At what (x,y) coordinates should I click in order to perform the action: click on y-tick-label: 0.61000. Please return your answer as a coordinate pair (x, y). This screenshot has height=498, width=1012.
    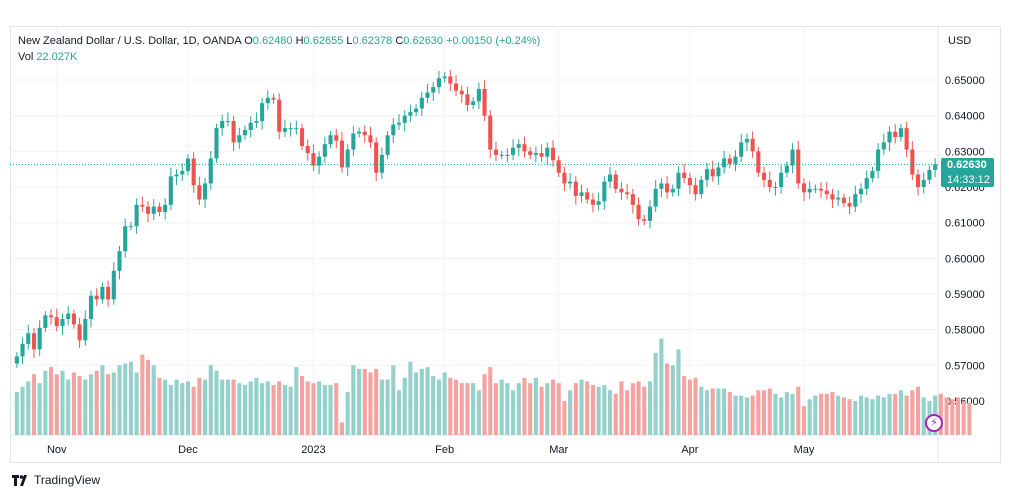
    Looking at the image, I should click on (965, 224).